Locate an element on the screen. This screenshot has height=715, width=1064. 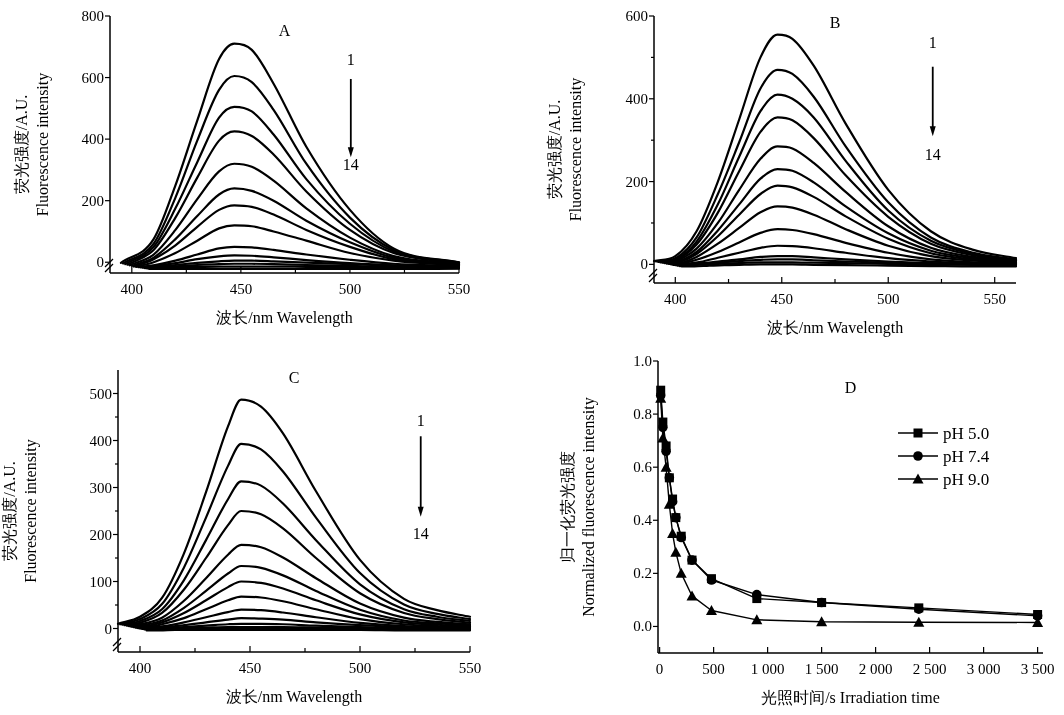
x-tick-label: 3 500 is located at coordinates (1037, 669).